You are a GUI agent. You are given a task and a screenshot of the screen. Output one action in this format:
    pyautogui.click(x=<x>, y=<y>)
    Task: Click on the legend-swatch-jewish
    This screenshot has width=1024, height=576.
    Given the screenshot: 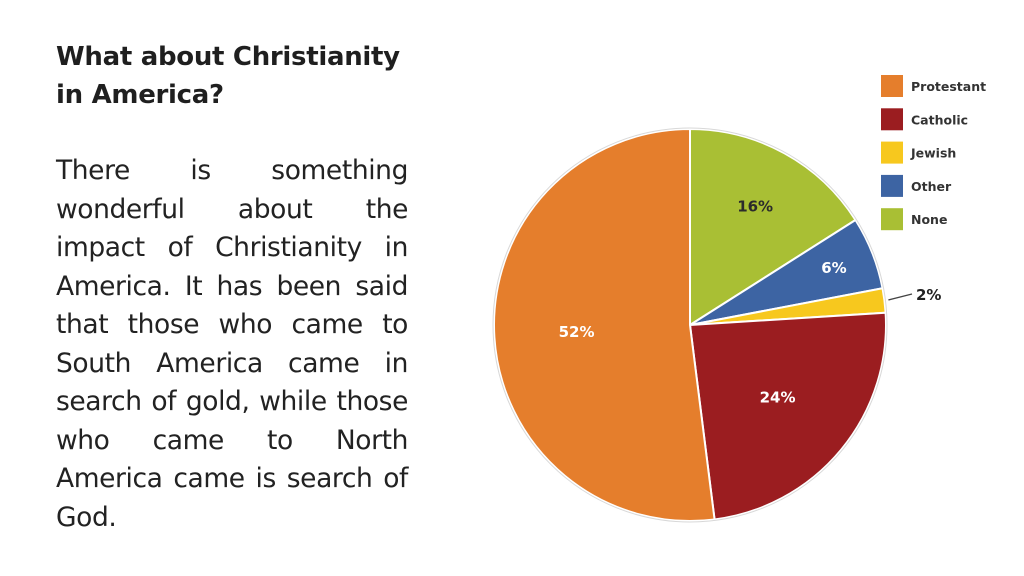 What is the action you would take?
    pyautogui.click(x=892, y=152)
    